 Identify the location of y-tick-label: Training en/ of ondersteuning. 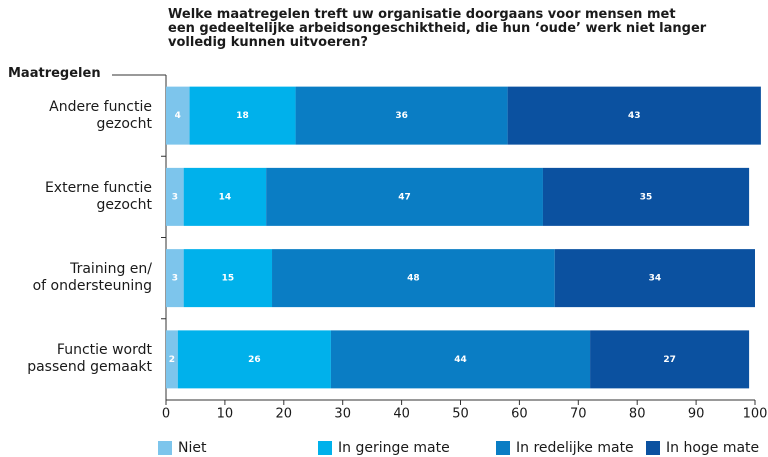
(92, 278).